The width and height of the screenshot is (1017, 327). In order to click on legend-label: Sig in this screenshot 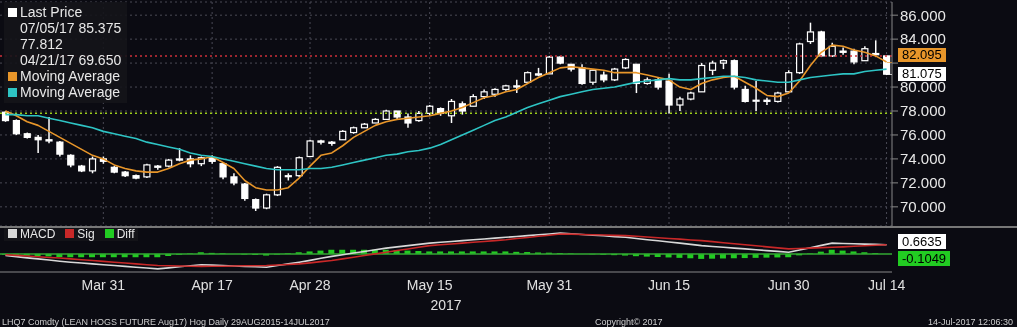, I will do `click(85, 234)`.